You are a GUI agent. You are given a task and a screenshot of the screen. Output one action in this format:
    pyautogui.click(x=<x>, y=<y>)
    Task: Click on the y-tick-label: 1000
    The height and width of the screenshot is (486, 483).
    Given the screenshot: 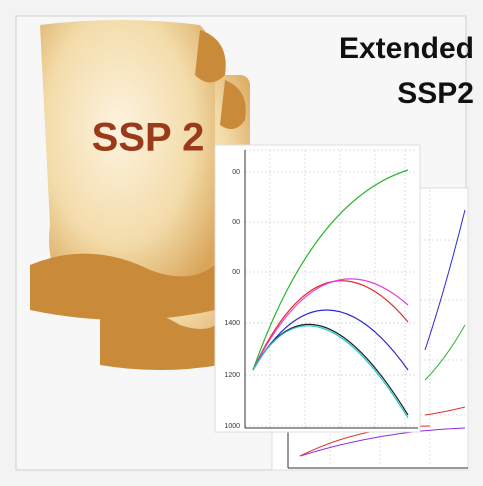 What is the action you would take?
    pyautogui.click(x=232, y=426)
    